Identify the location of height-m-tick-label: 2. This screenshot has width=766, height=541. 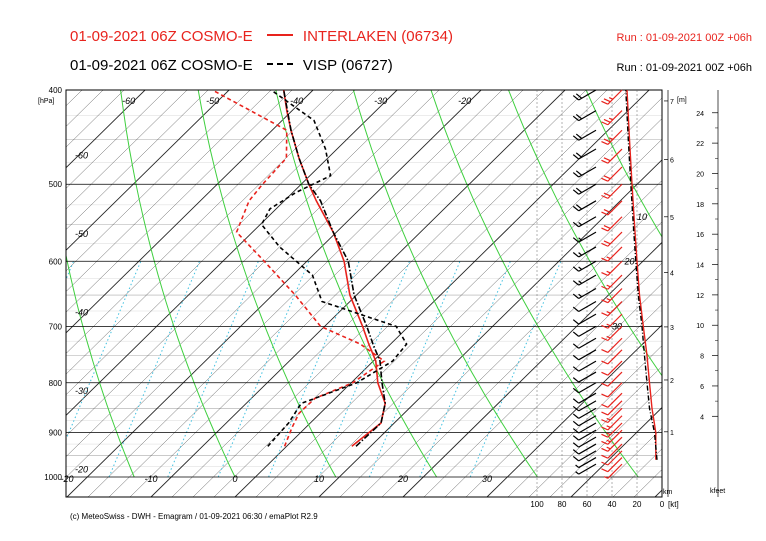
(672, 381).